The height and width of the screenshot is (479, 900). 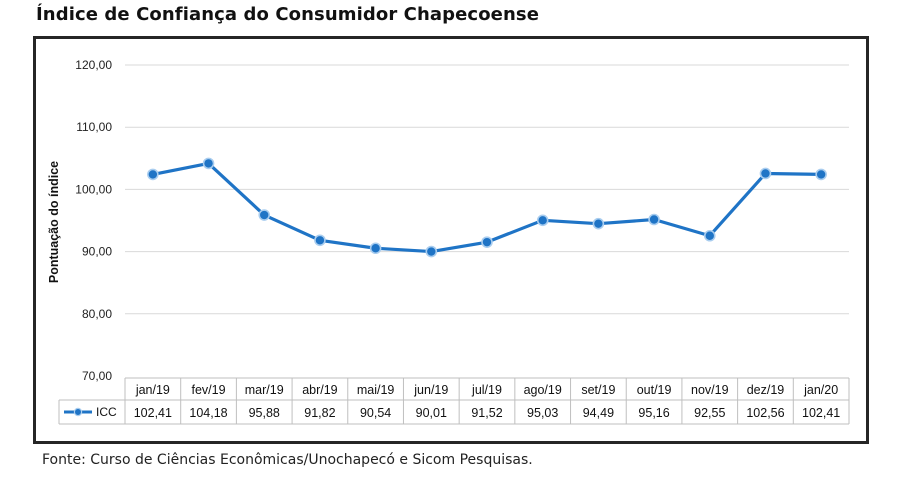 What do you see at coordinates (376, 390) in the screenshot?
I see `x-tick-label: mai/19` at bounding box center [376, 390].